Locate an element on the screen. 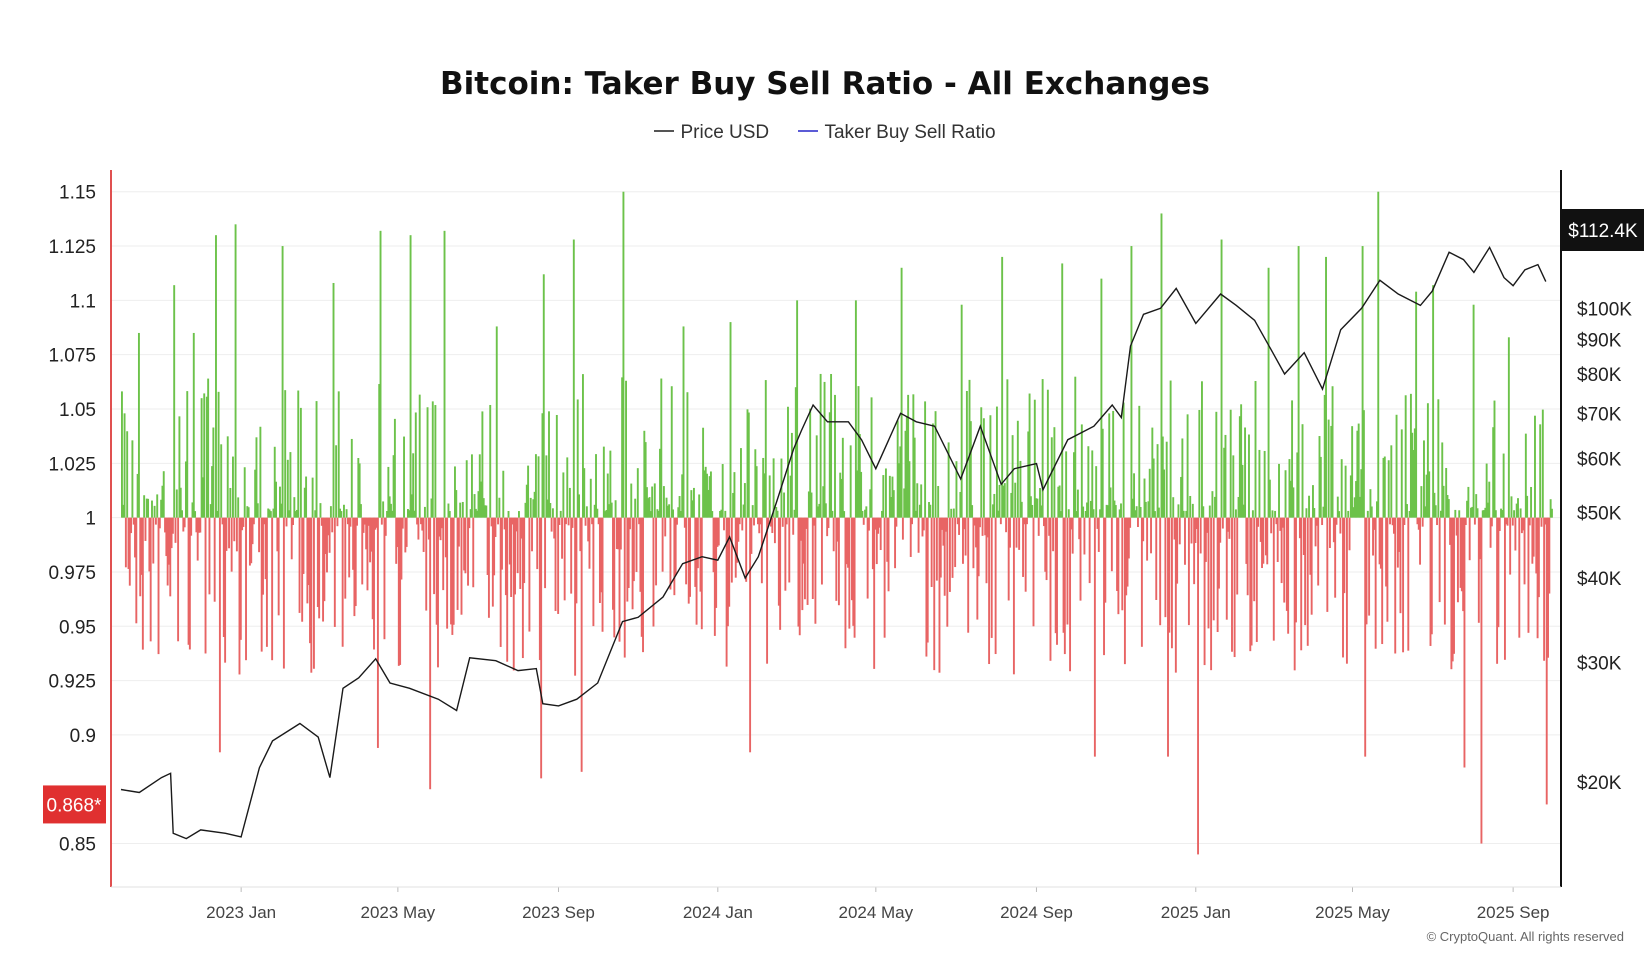  left-tick-label: 0.975 is located at coordinates (72, 573).